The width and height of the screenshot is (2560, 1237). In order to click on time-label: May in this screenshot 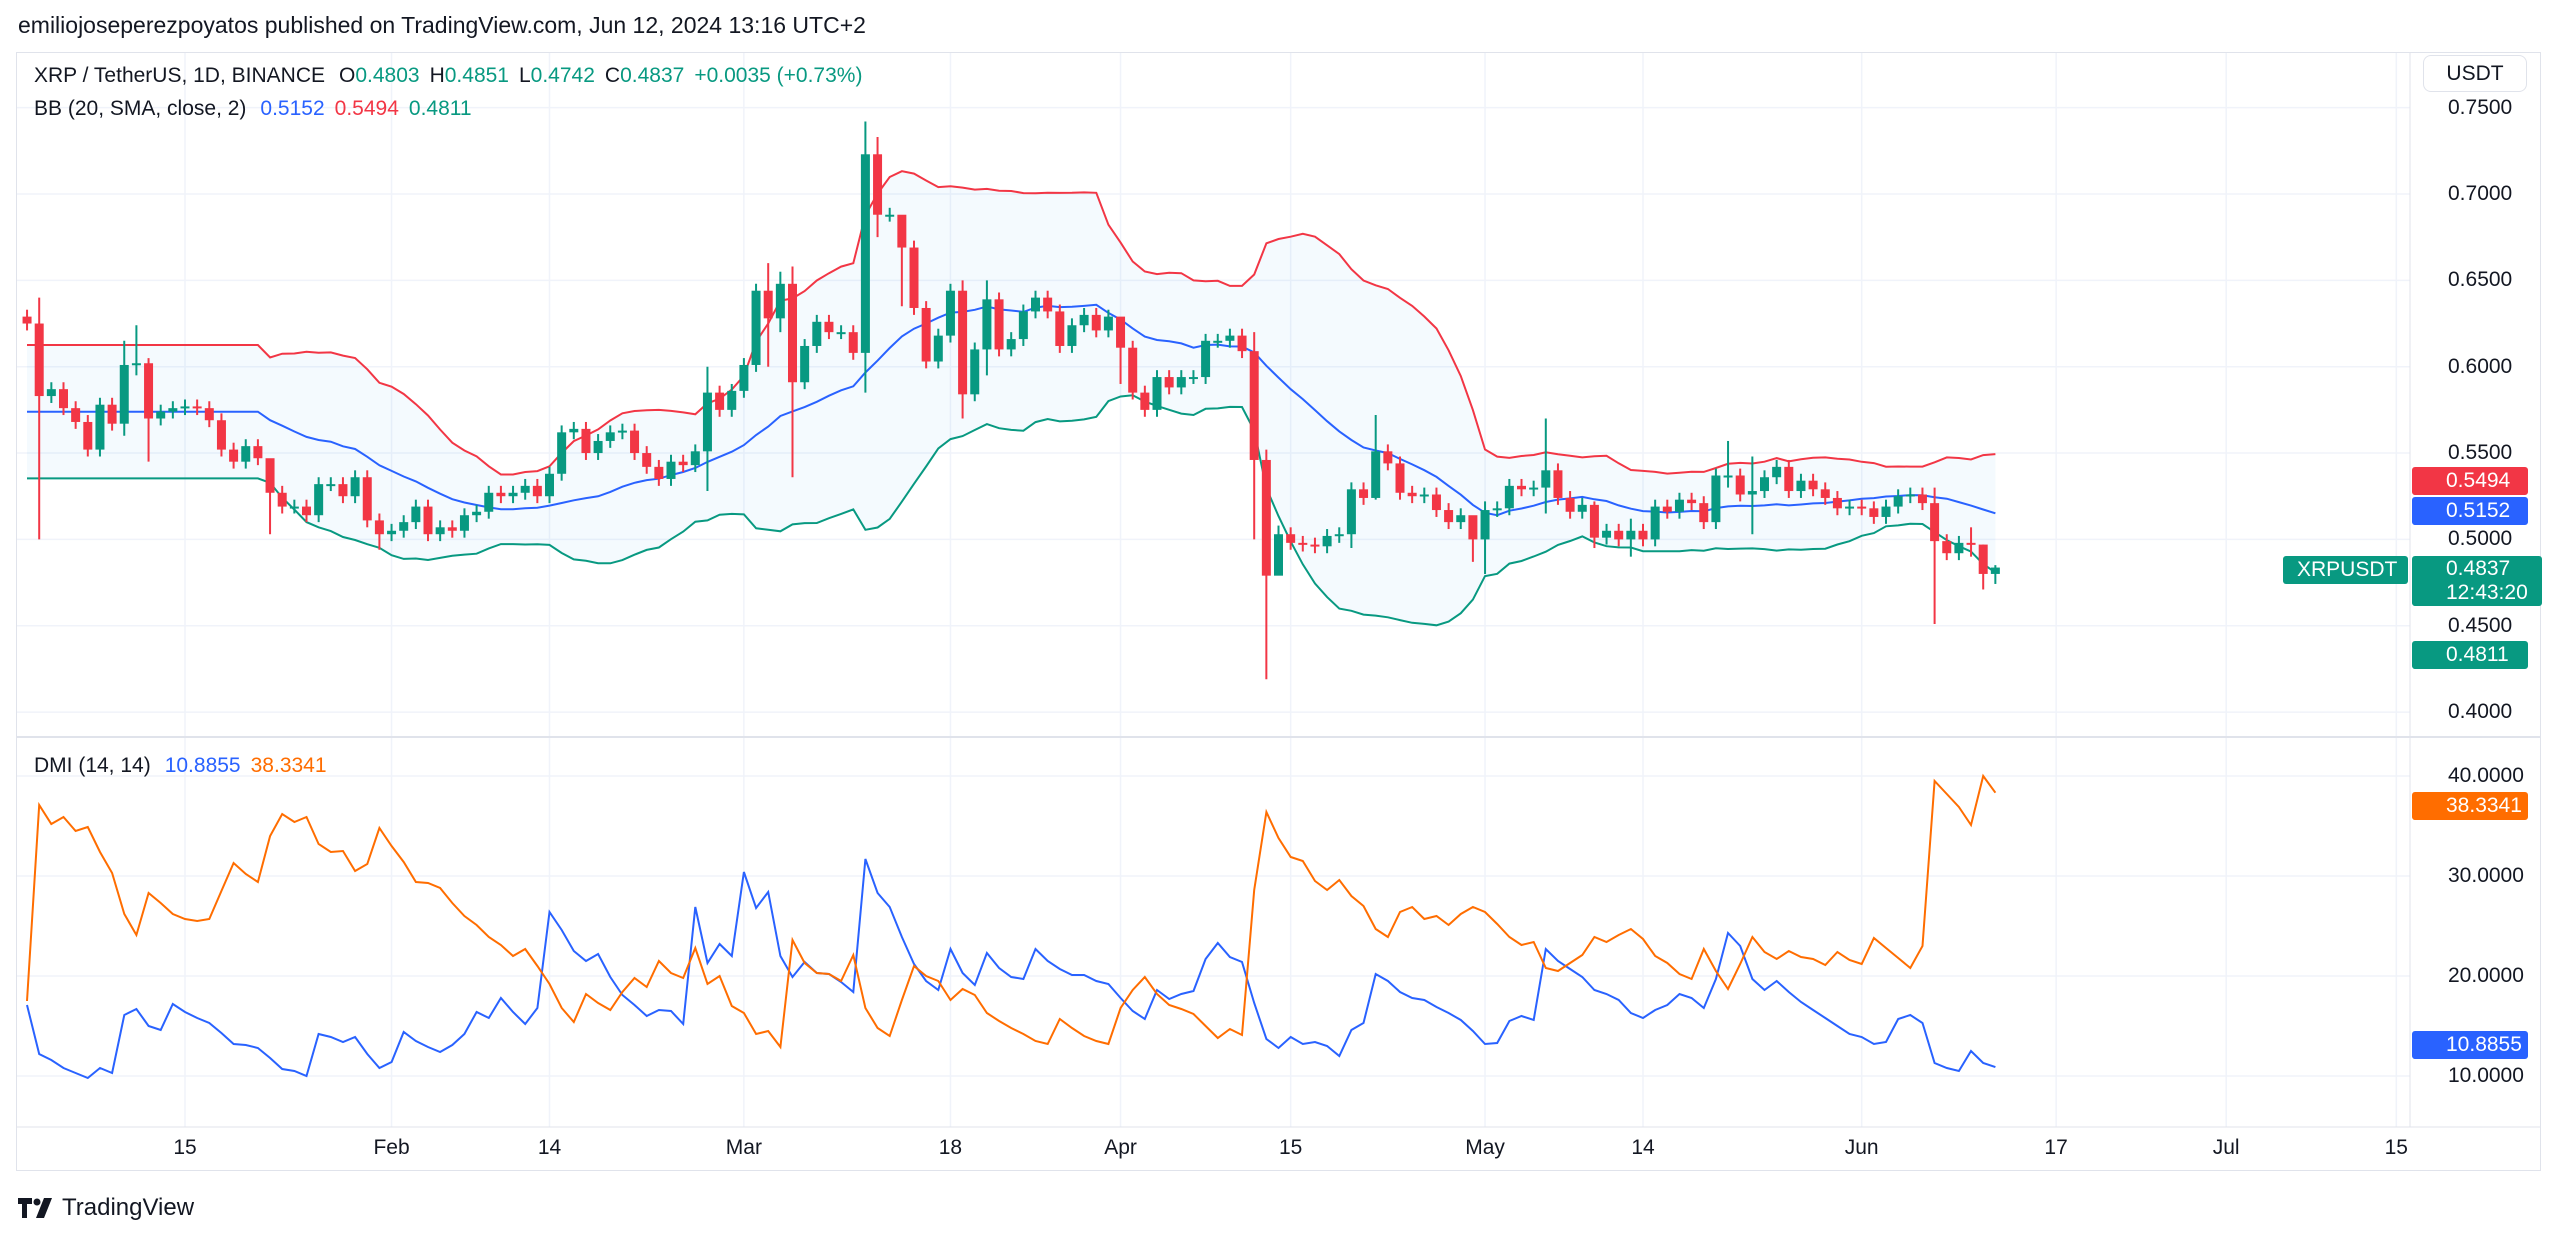, I will do `click(1485, 1147)`.